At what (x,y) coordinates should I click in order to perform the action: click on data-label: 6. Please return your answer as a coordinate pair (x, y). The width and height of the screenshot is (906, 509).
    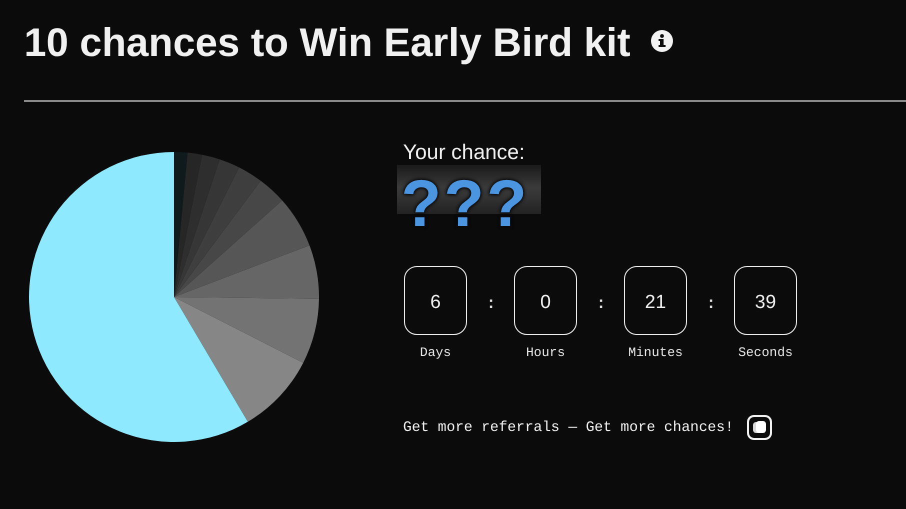
    Looking at the image, I should click on (435, 303).